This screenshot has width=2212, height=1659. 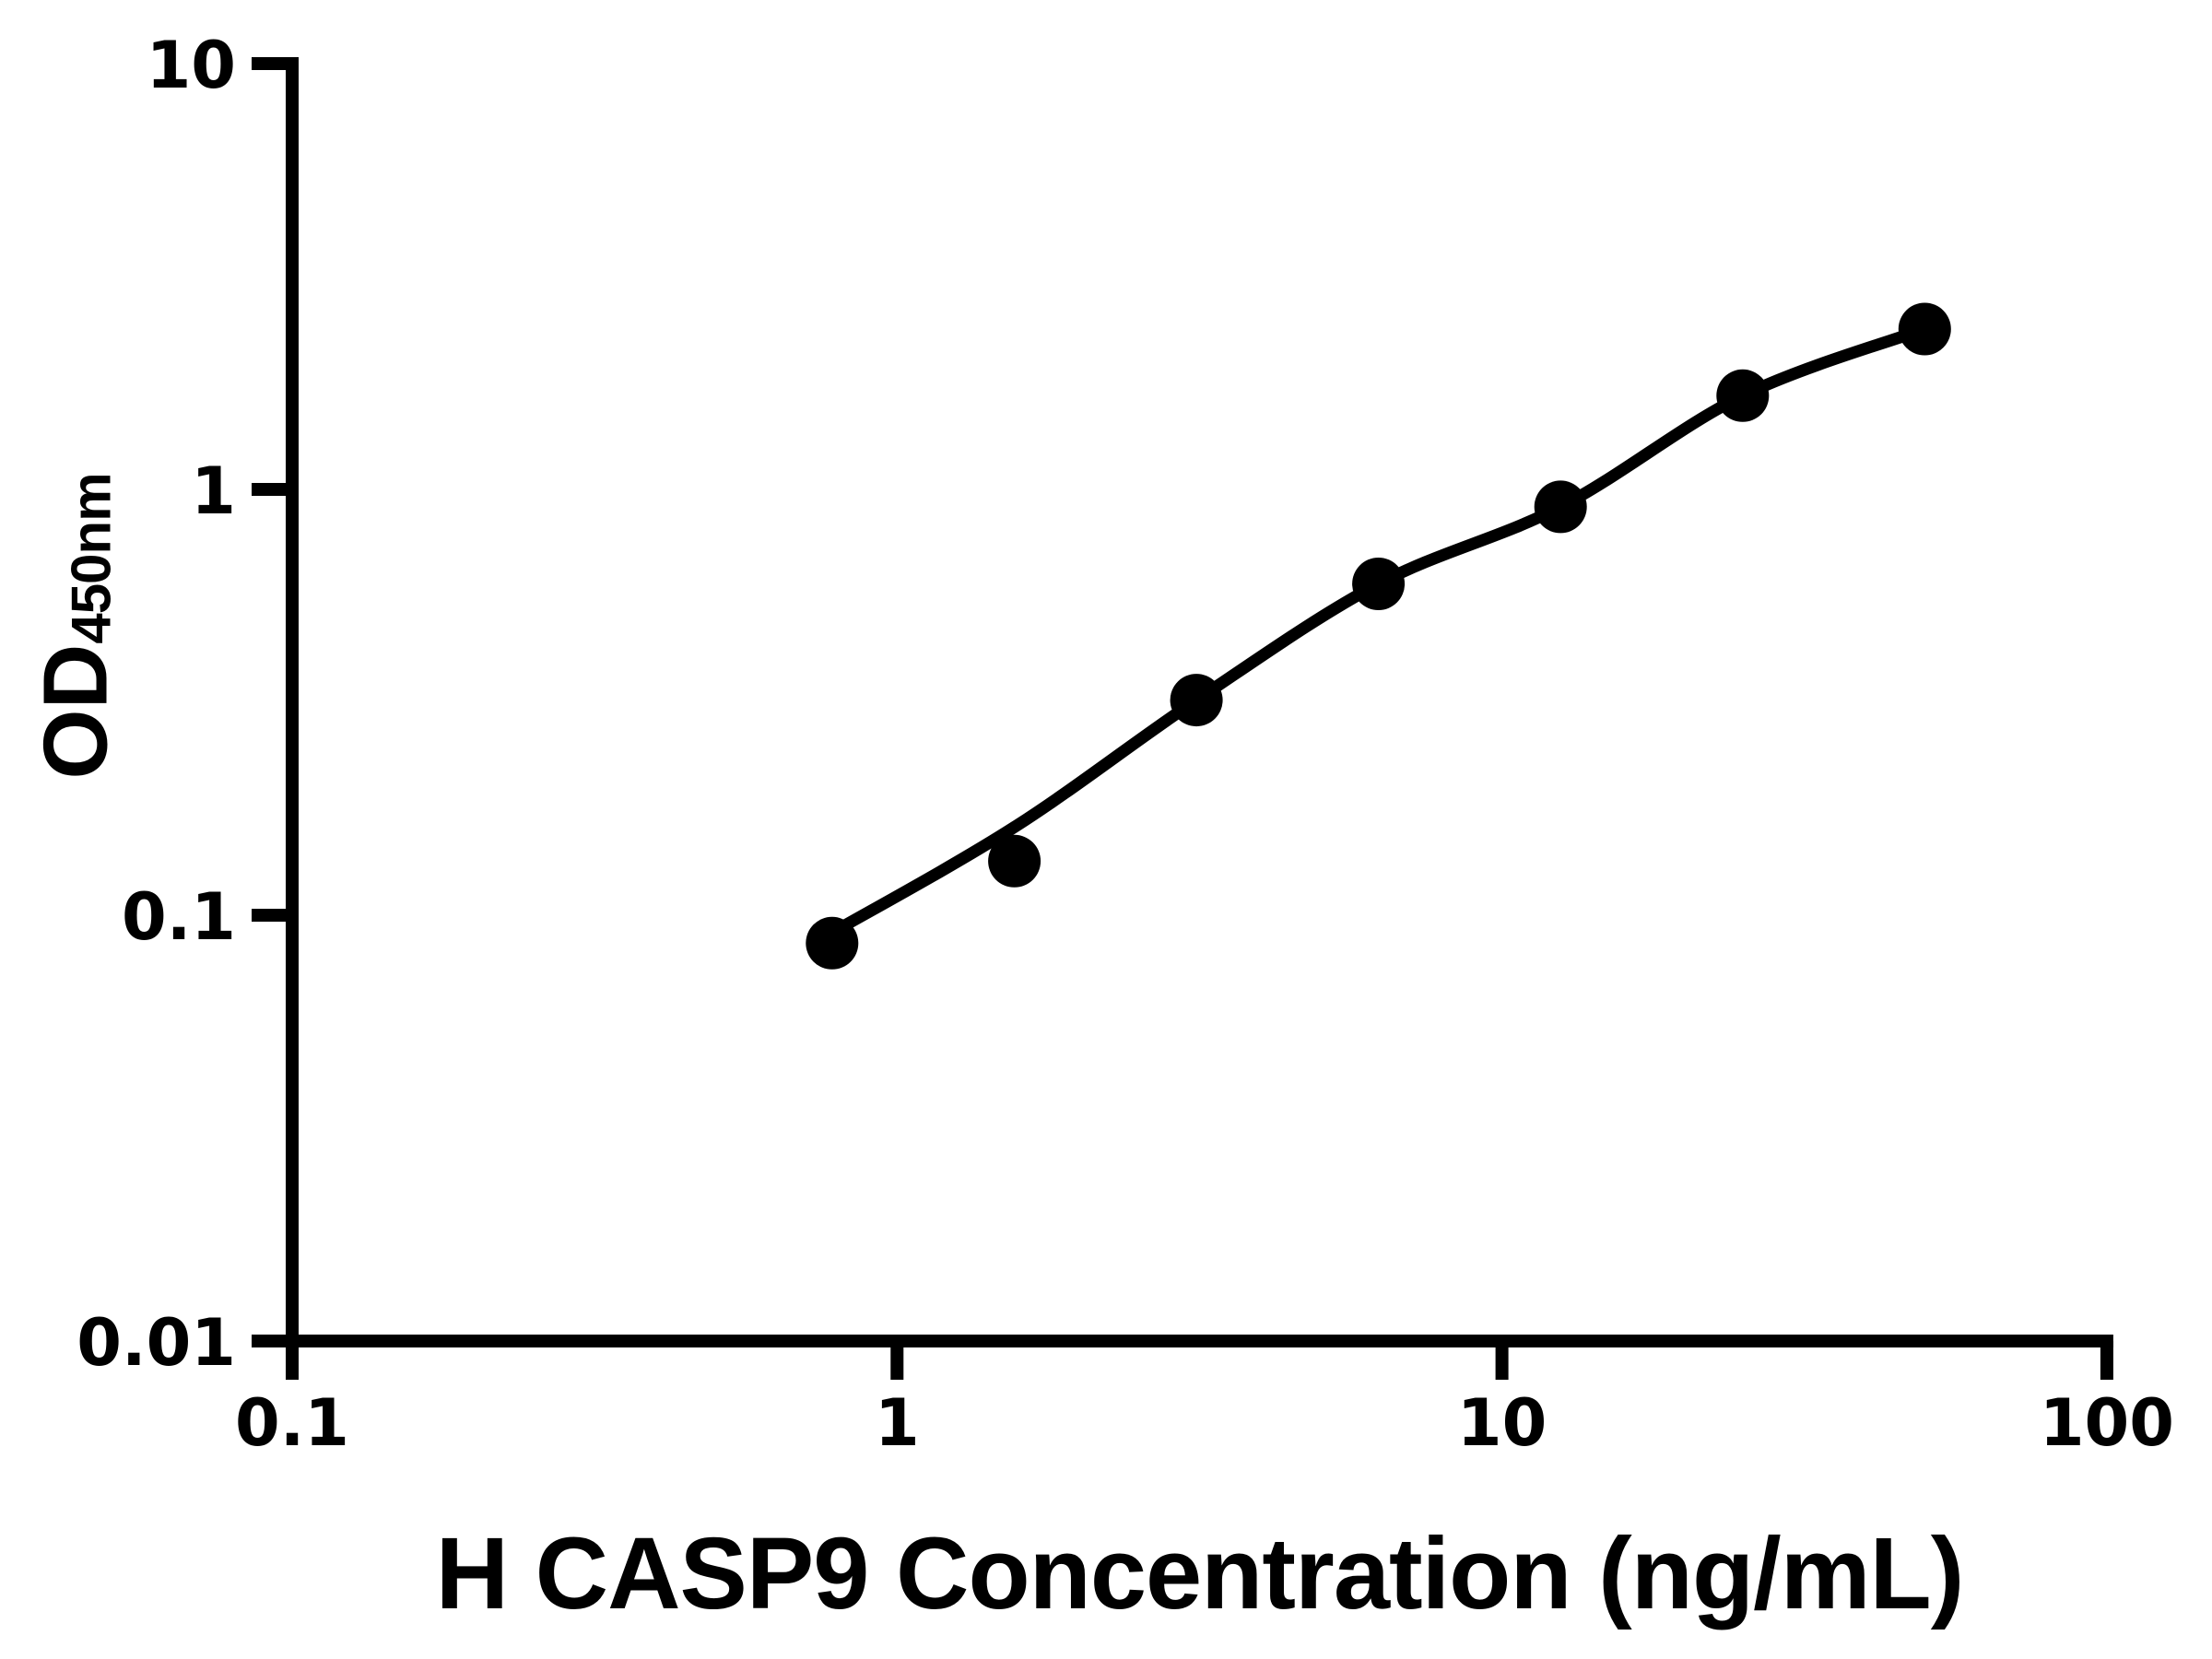 I want to click on y-axis-title-main: OD, so click(x=75, y=711).